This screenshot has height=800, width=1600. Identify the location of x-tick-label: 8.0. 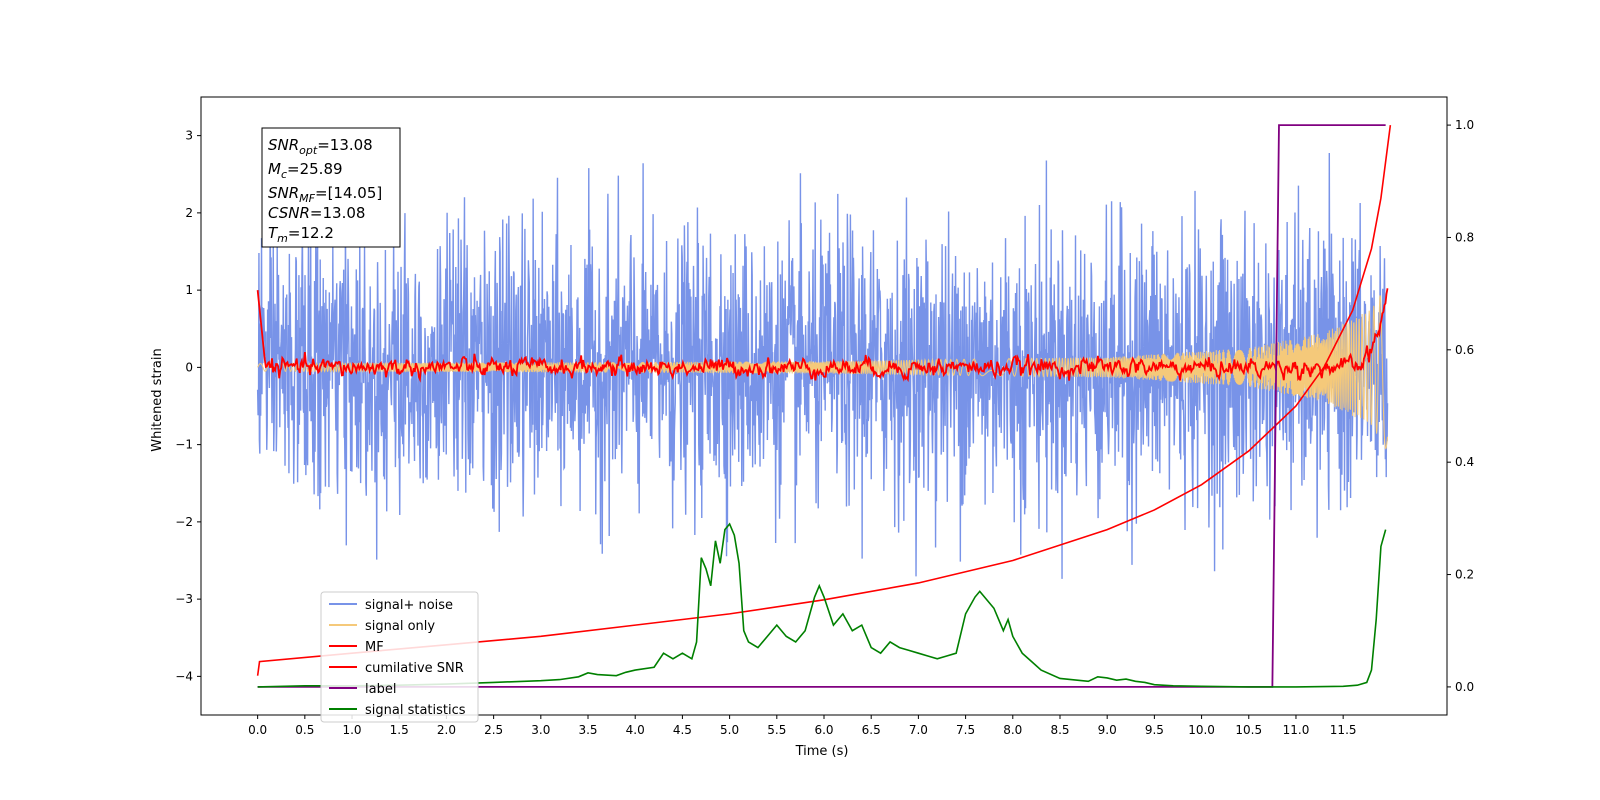
(1012, 730).